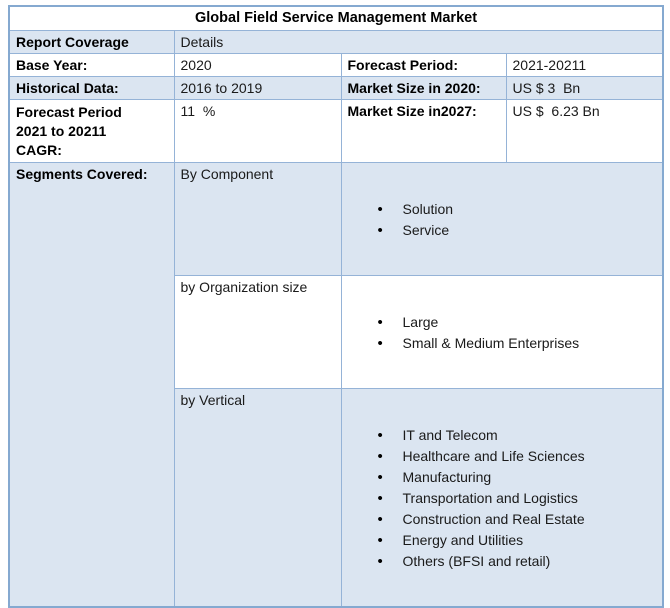 This screenshot has width=670, height=608. I want to click on segment-item: Others (BFSI and retail), so click(517, 561).